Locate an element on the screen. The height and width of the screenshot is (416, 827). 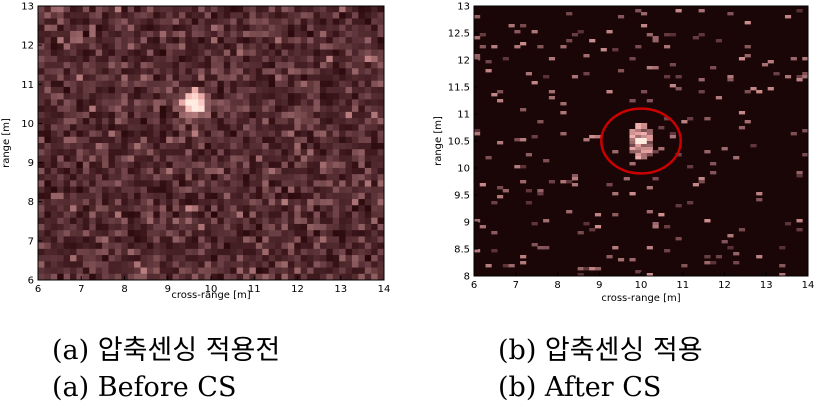
y-tick-label: 9 is located at coordinates (467, 223).